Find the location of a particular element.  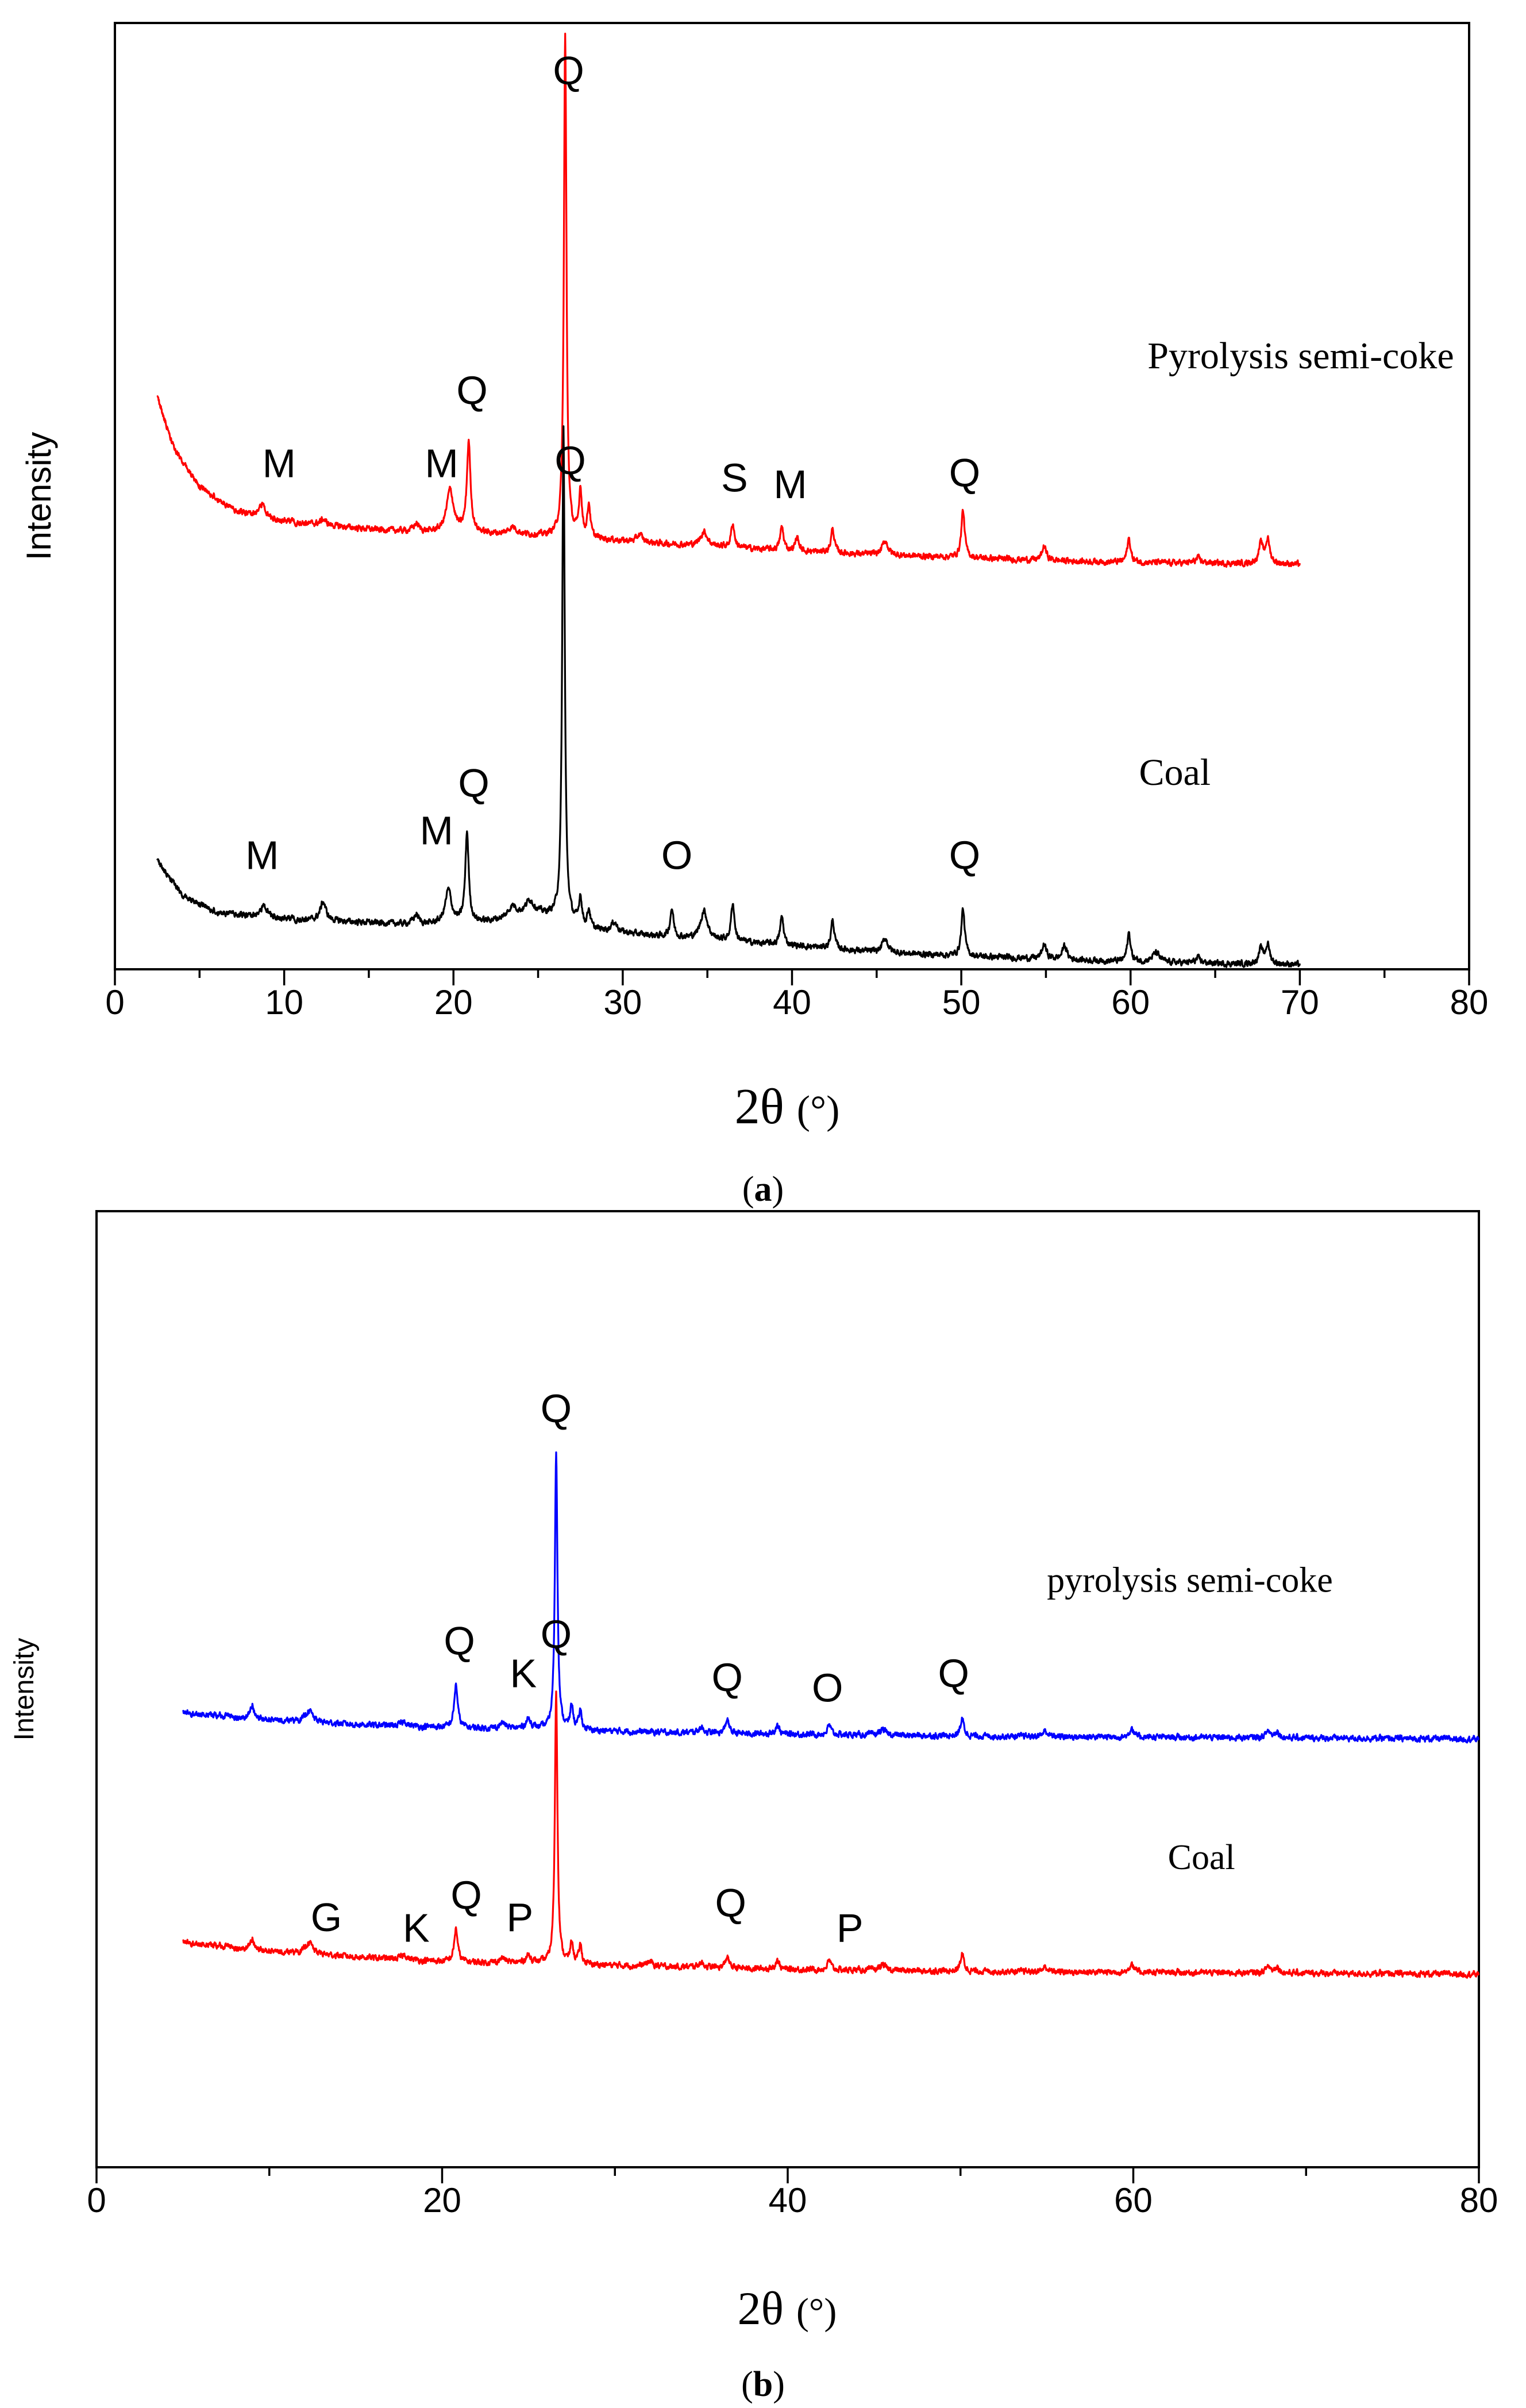

series-line-top is located at coordinates (831, 1597).